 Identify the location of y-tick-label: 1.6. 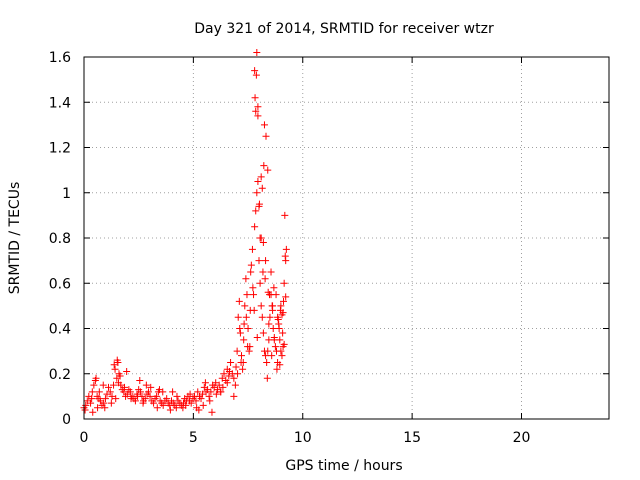
(60, 58).